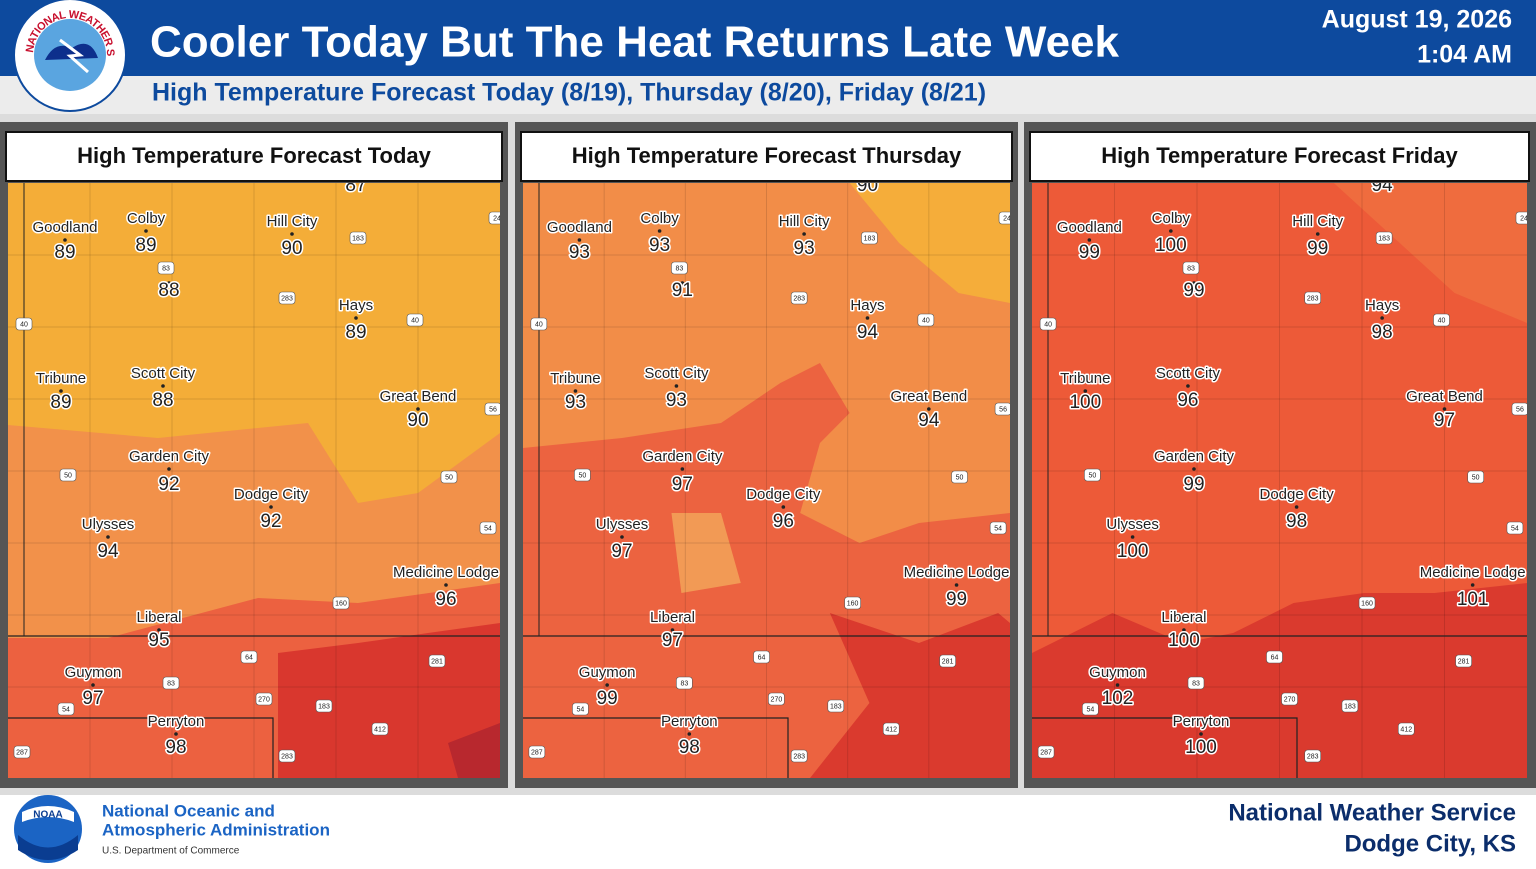  Describe the element at coordinates (1430, 843) in the screenshot. I see `location: Dodge City, KS` at that location.